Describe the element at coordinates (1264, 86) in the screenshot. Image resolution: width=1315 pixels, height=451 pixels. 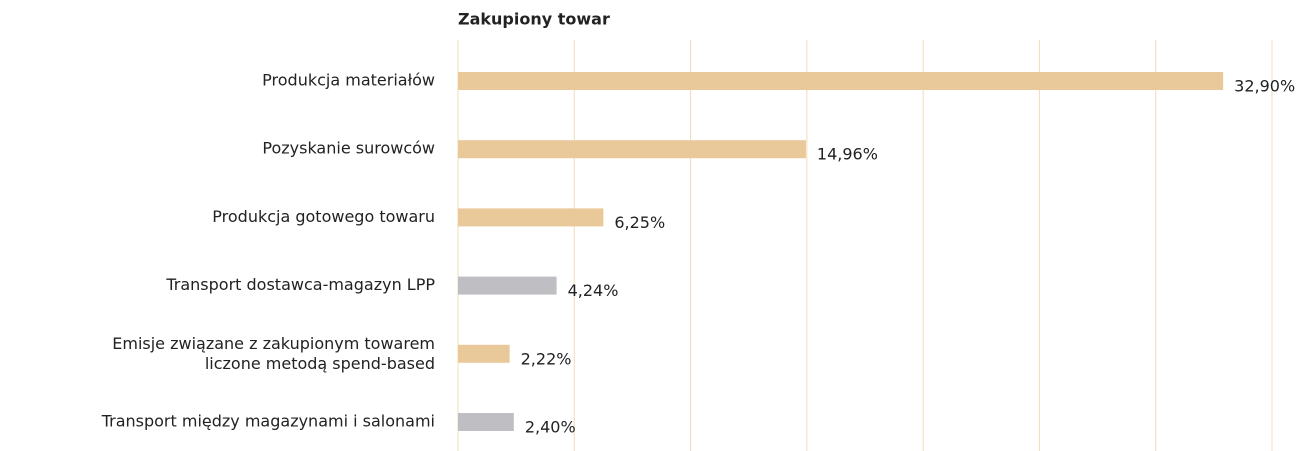
I see `value-label: 32,90%` at that location.